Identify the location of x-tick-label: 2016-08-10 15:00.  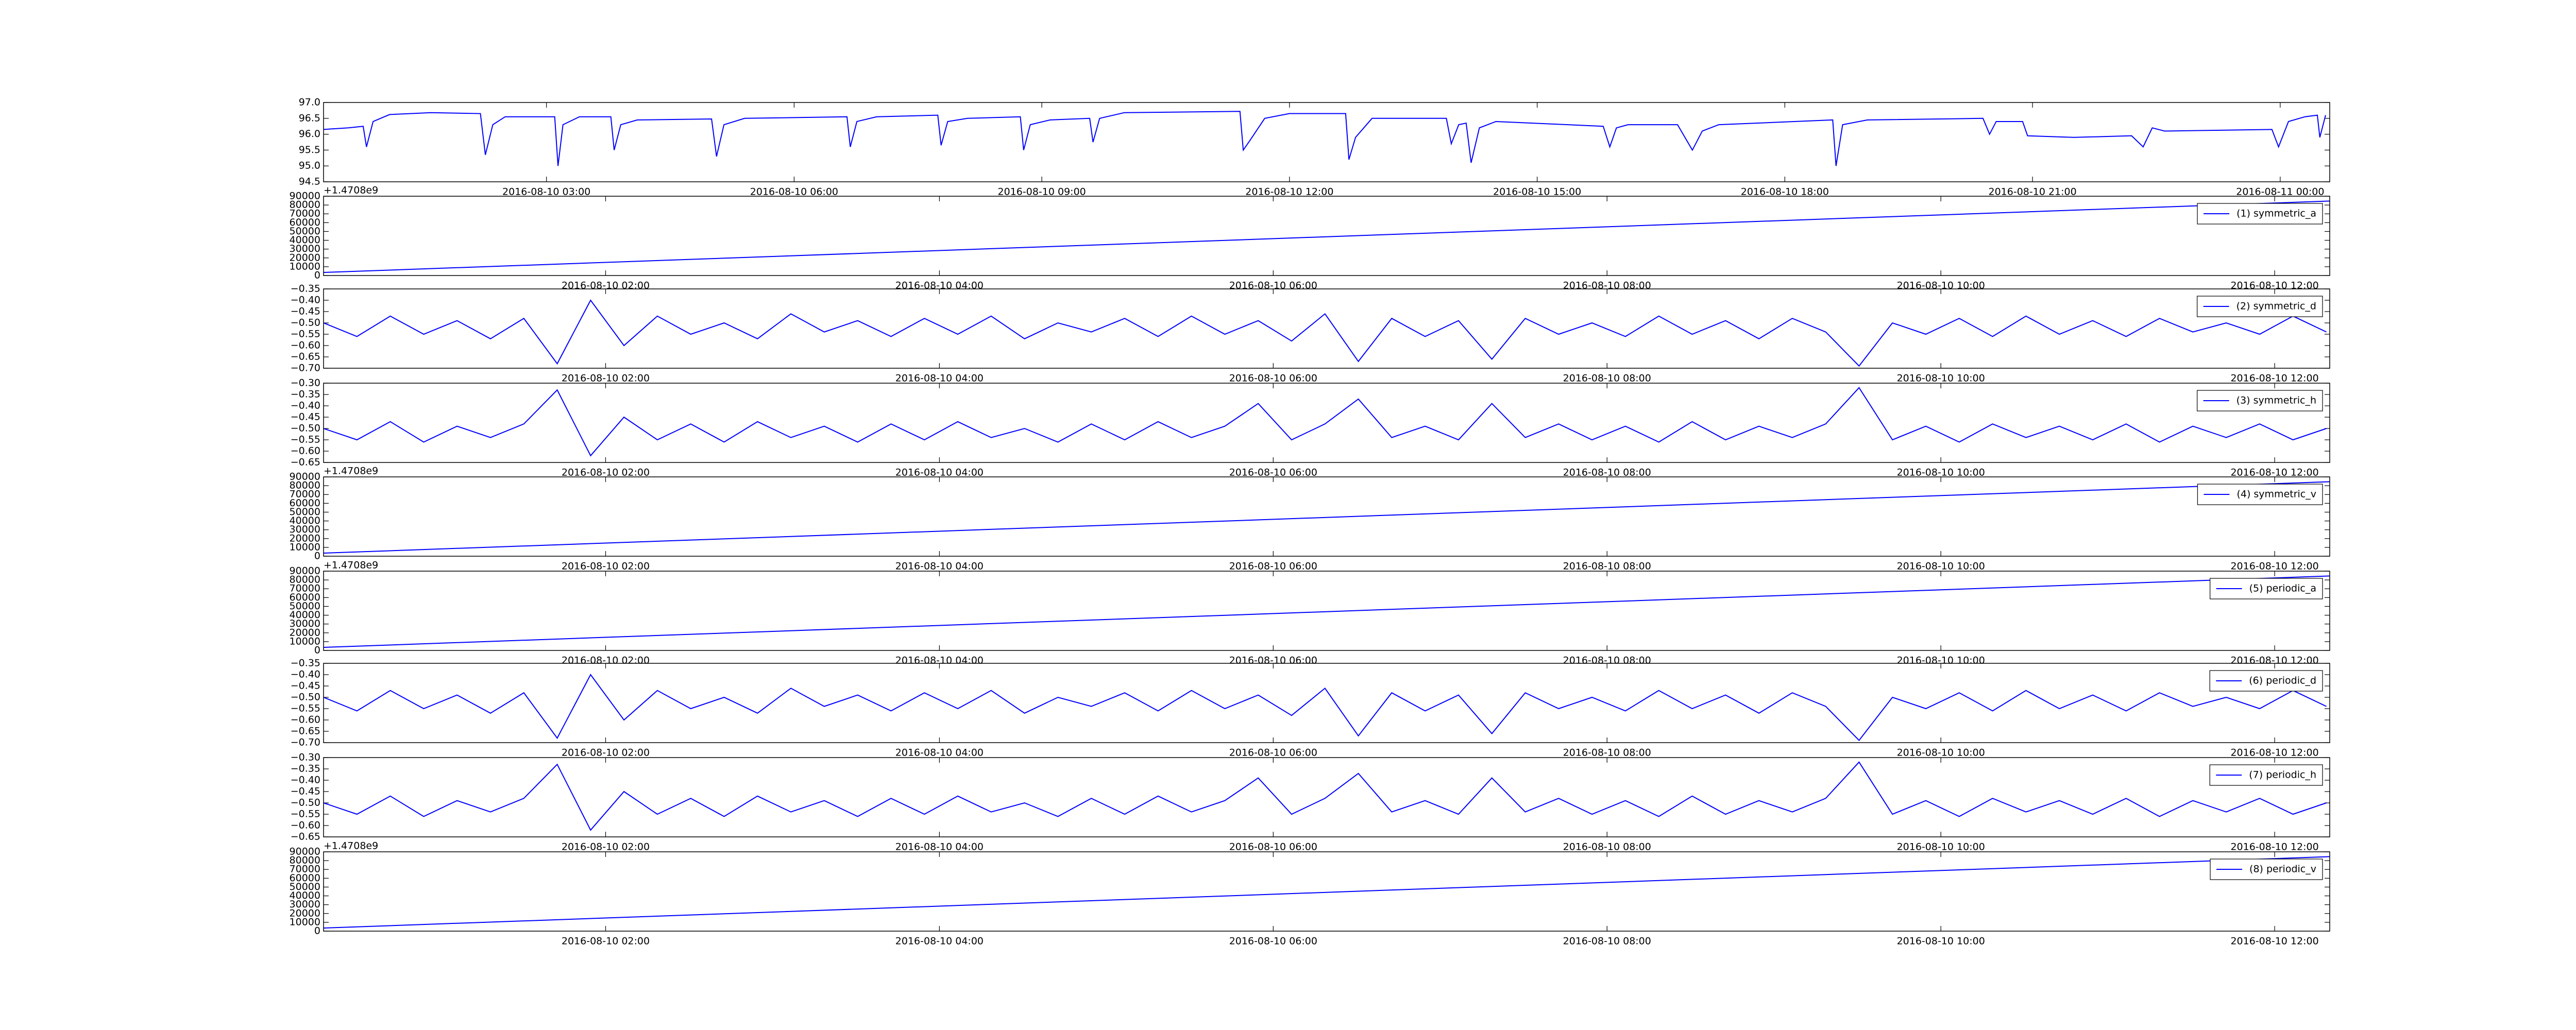
(1537, 192).